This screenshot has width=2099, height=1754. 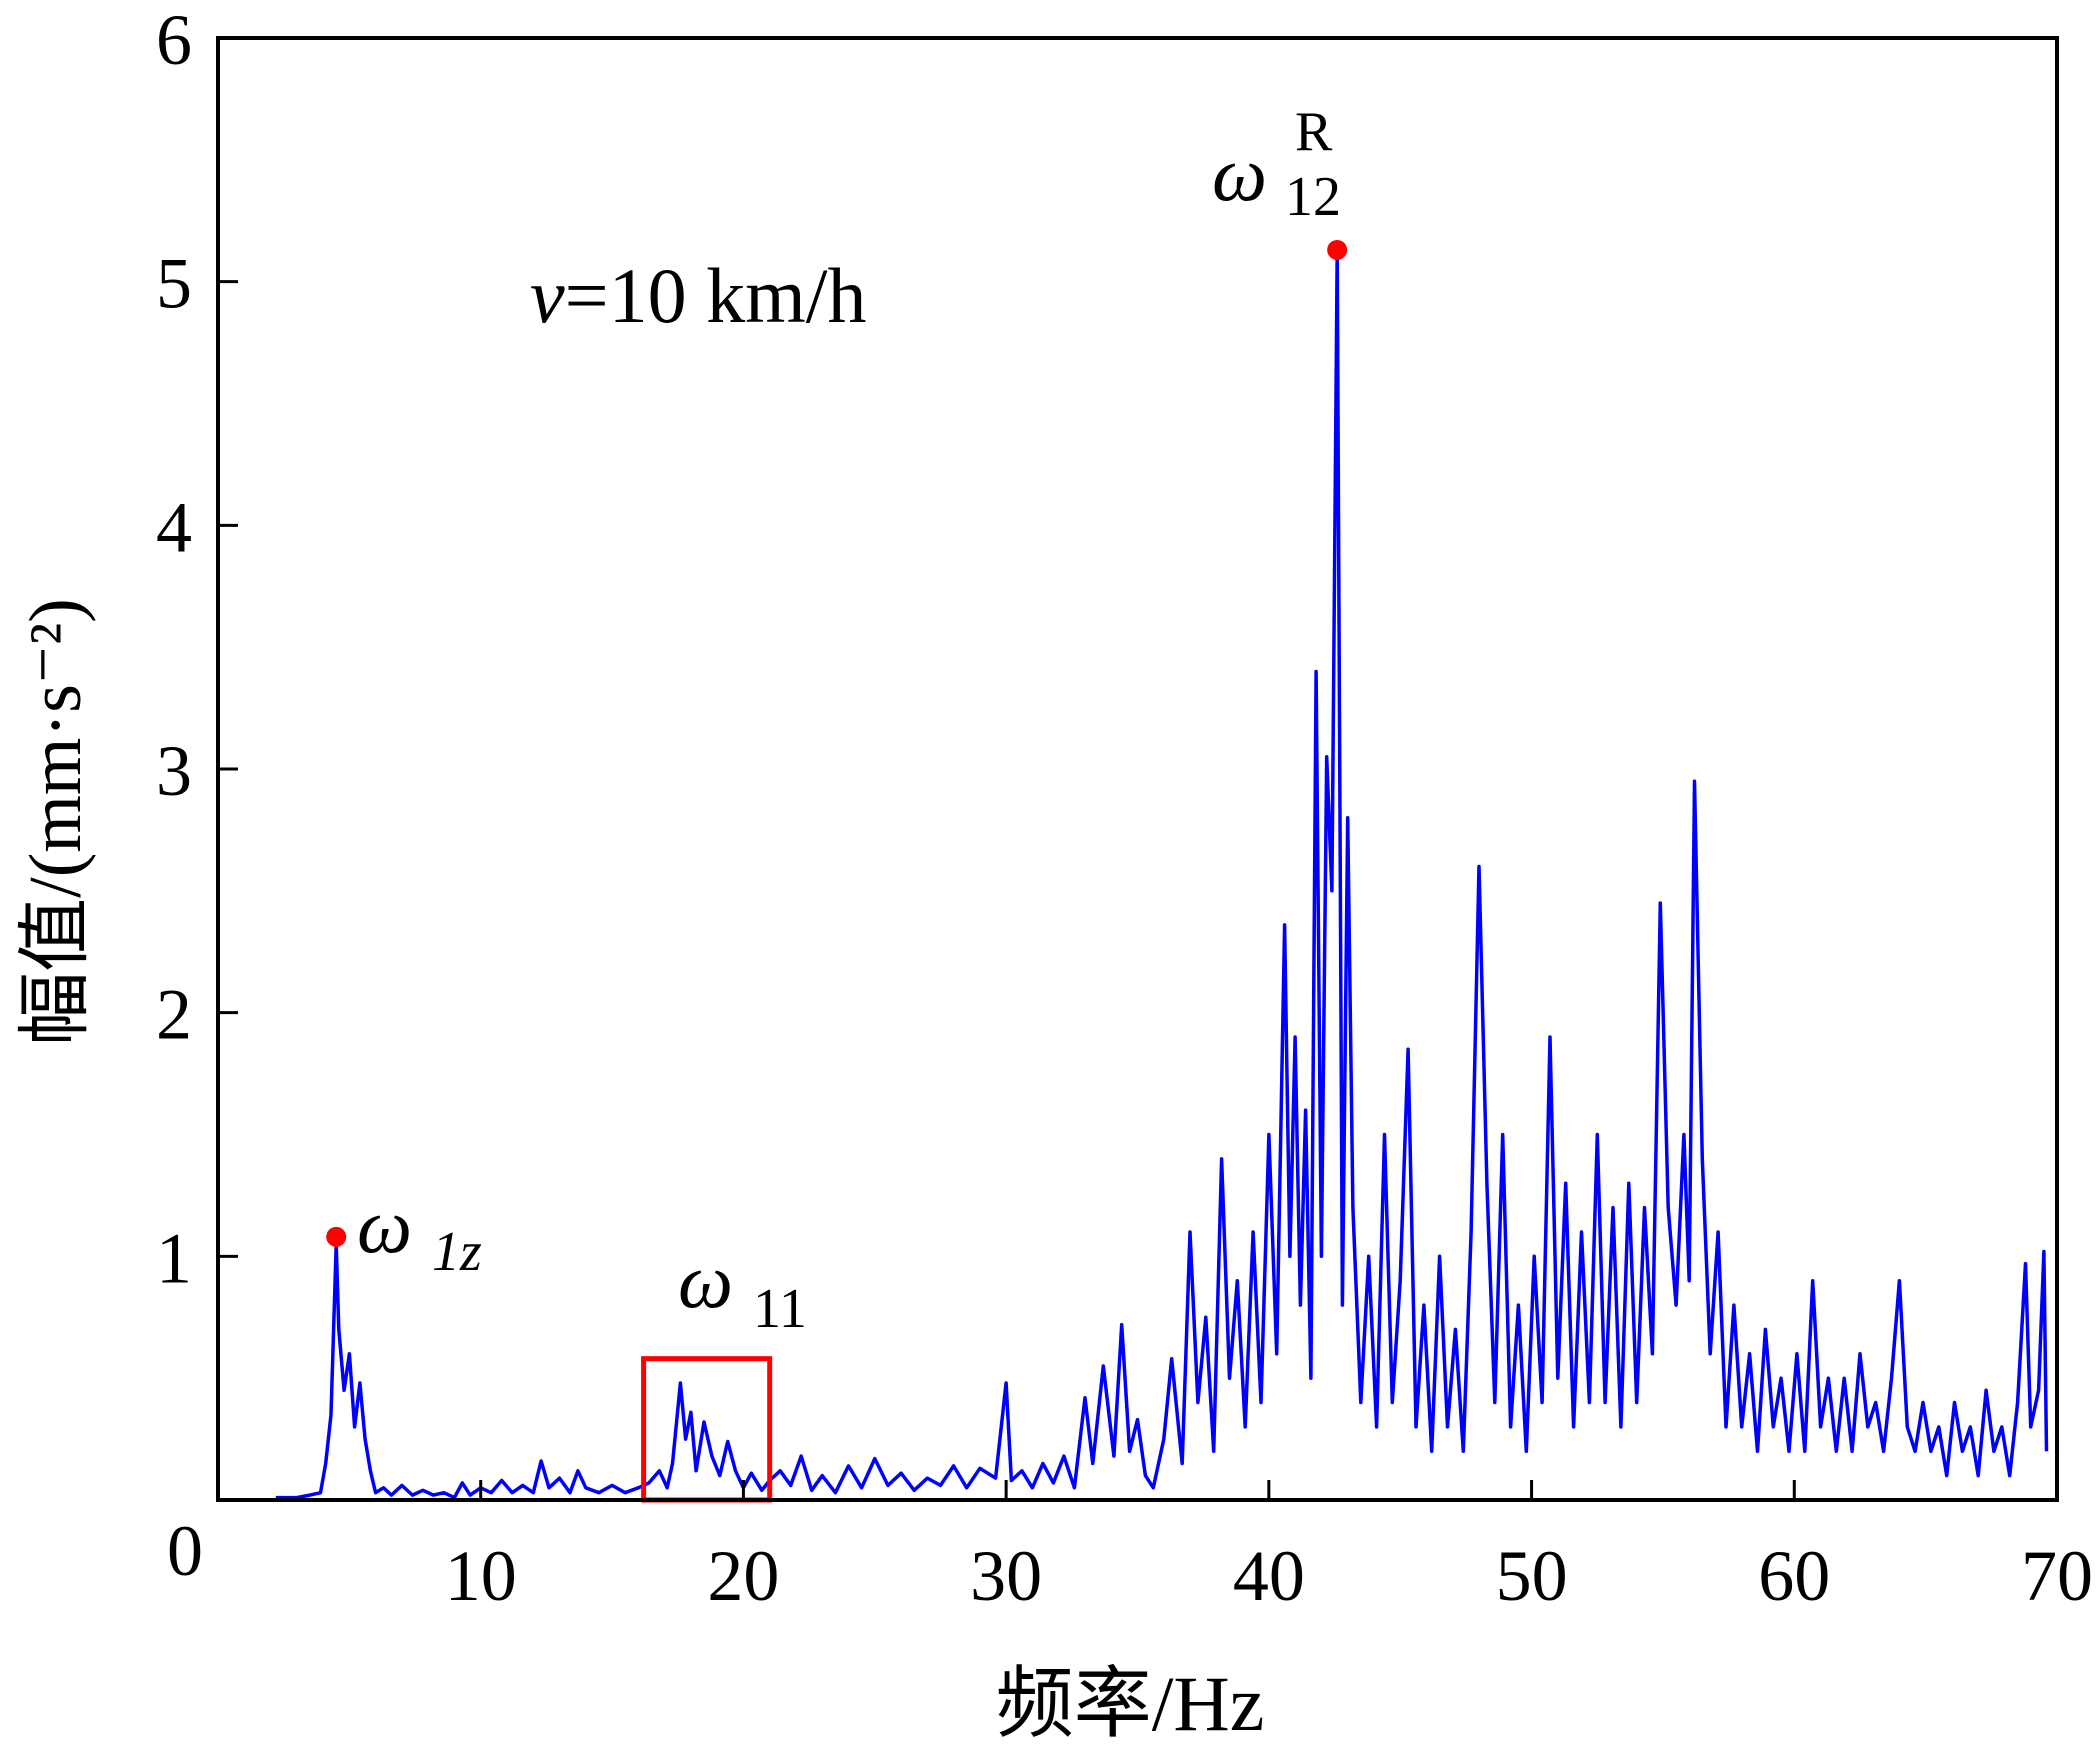 What do you see at coordinates (56, 822) in the screenshot?
I see `y-axis-label: 幅值/(mm·s⁻²)` at bounding box center [56, 822].